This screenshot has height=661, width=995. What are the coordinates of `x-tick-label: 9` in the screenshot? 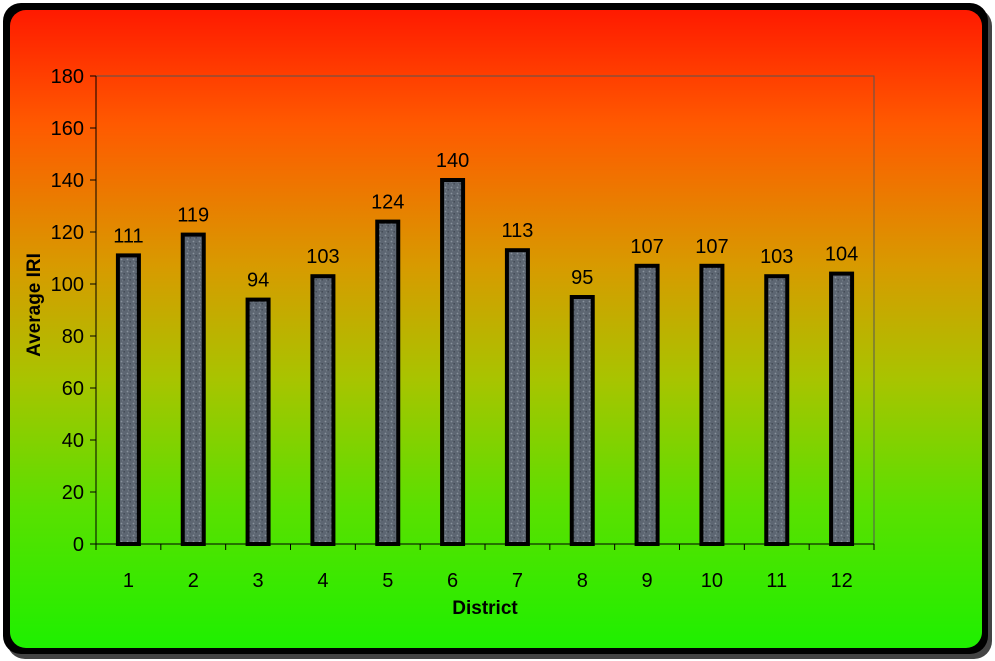 It's located at (647, 581).